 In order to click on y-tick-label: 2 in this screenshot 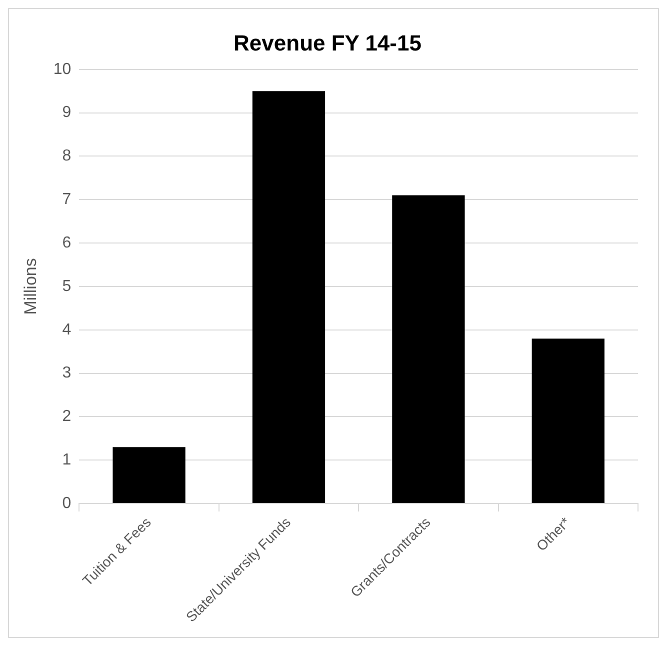, I will do `click(67, 417)`.